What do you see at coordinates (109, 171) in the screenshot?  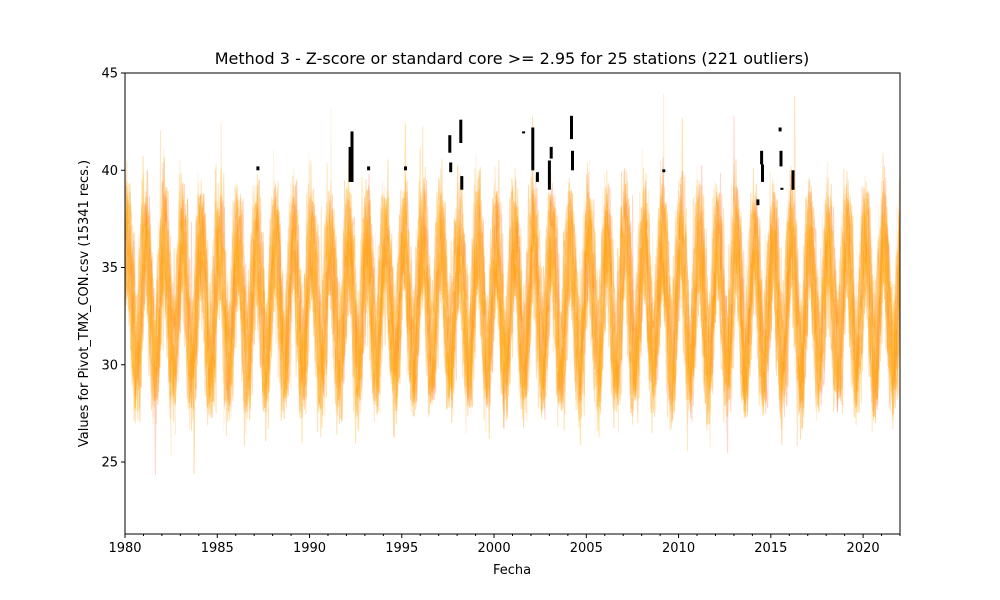 I see `y-tick-label: 40` at bounding box center [109, 171].